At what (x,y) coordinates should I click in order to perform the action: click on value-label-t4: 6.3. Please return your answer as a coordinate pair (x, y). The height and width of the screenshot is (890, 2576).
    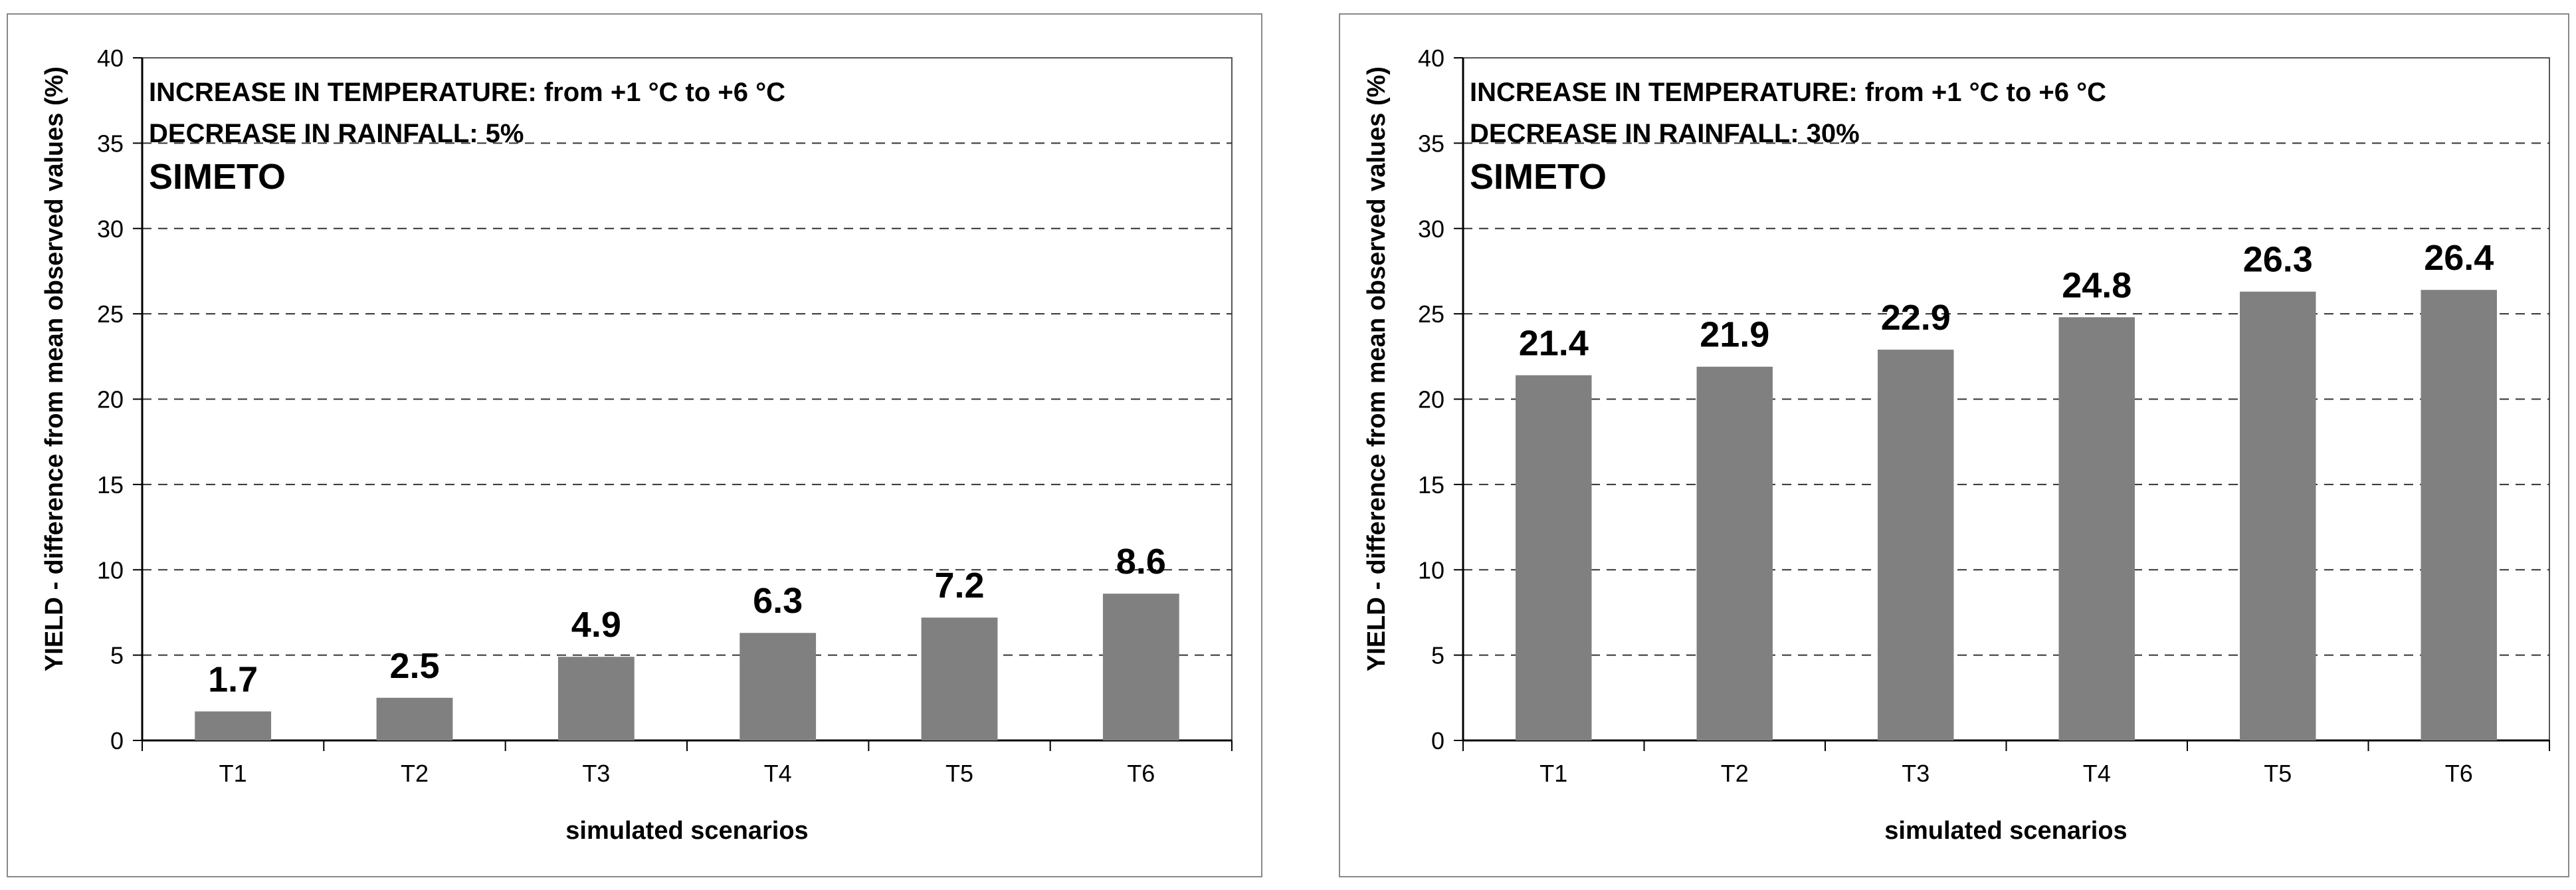
    Looking at the image, I should click on (778, 601).